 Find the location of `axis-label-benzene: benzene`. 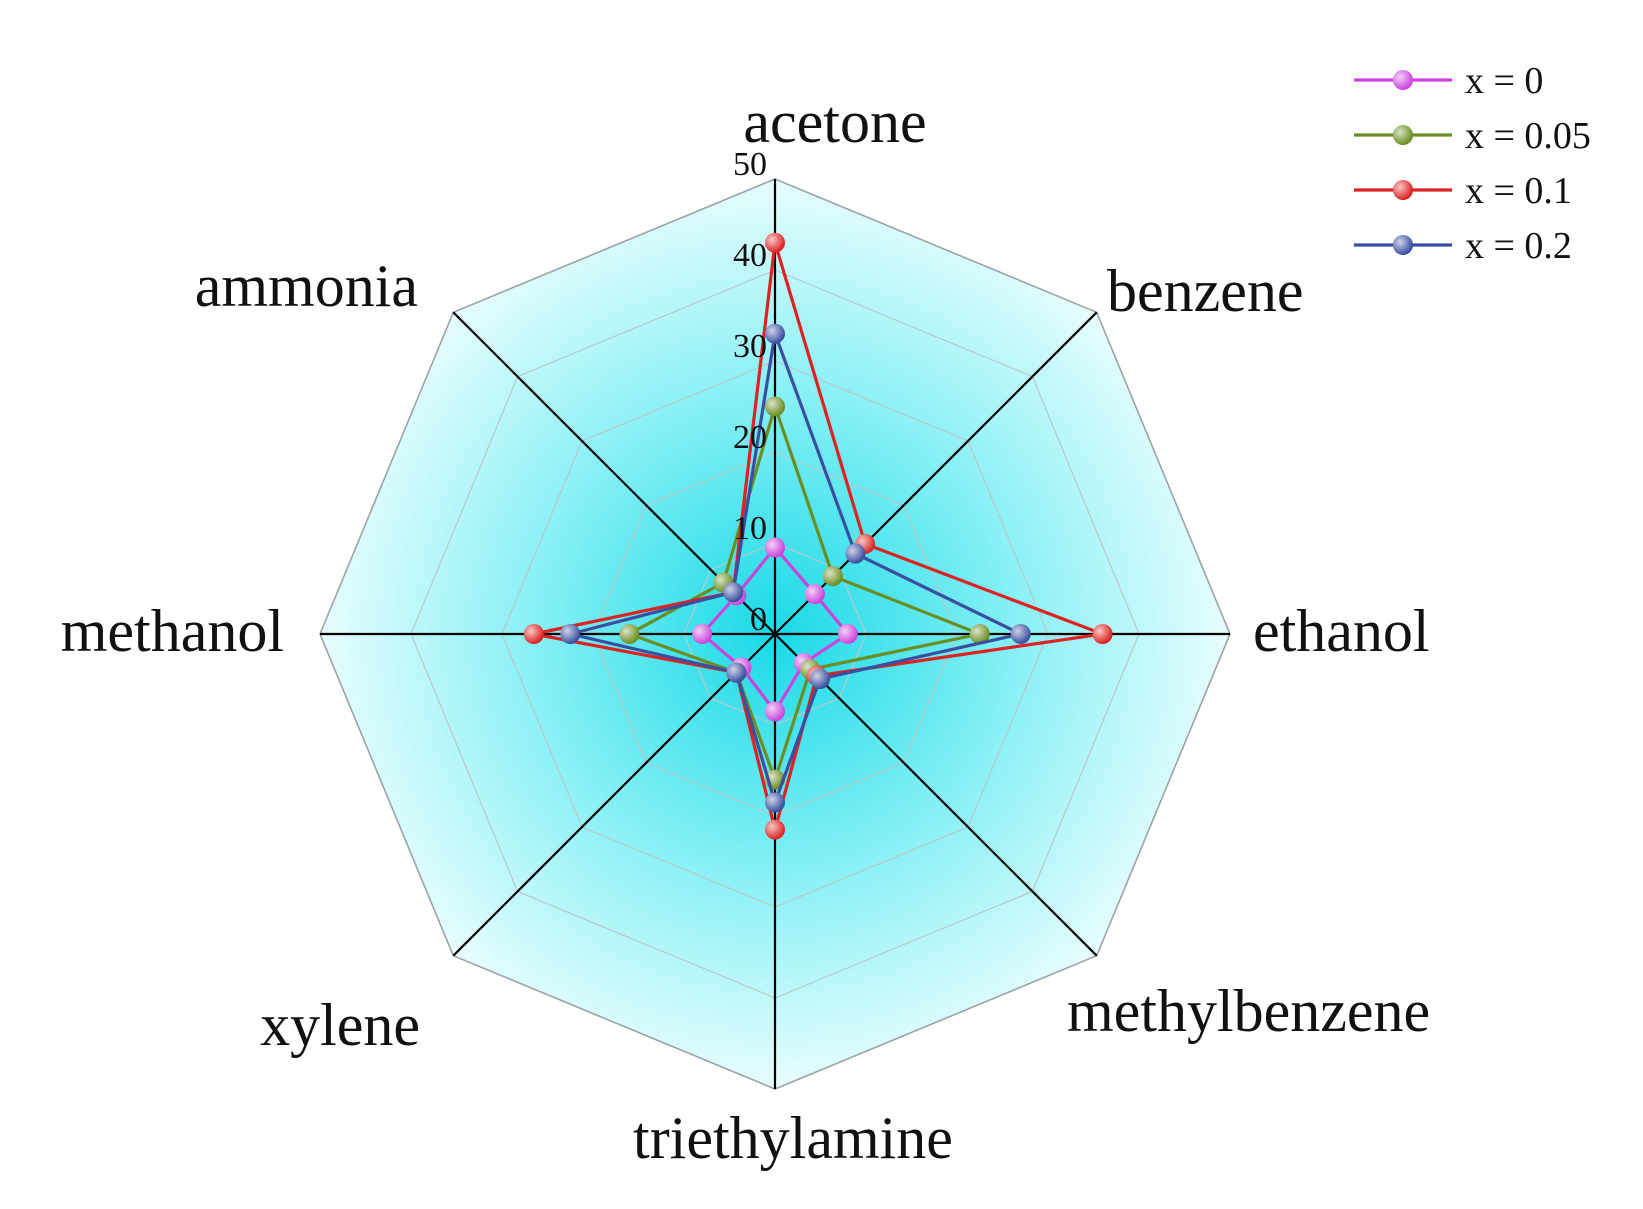

axis-label-benzene: benzene is located at coordinates (1205, 291).